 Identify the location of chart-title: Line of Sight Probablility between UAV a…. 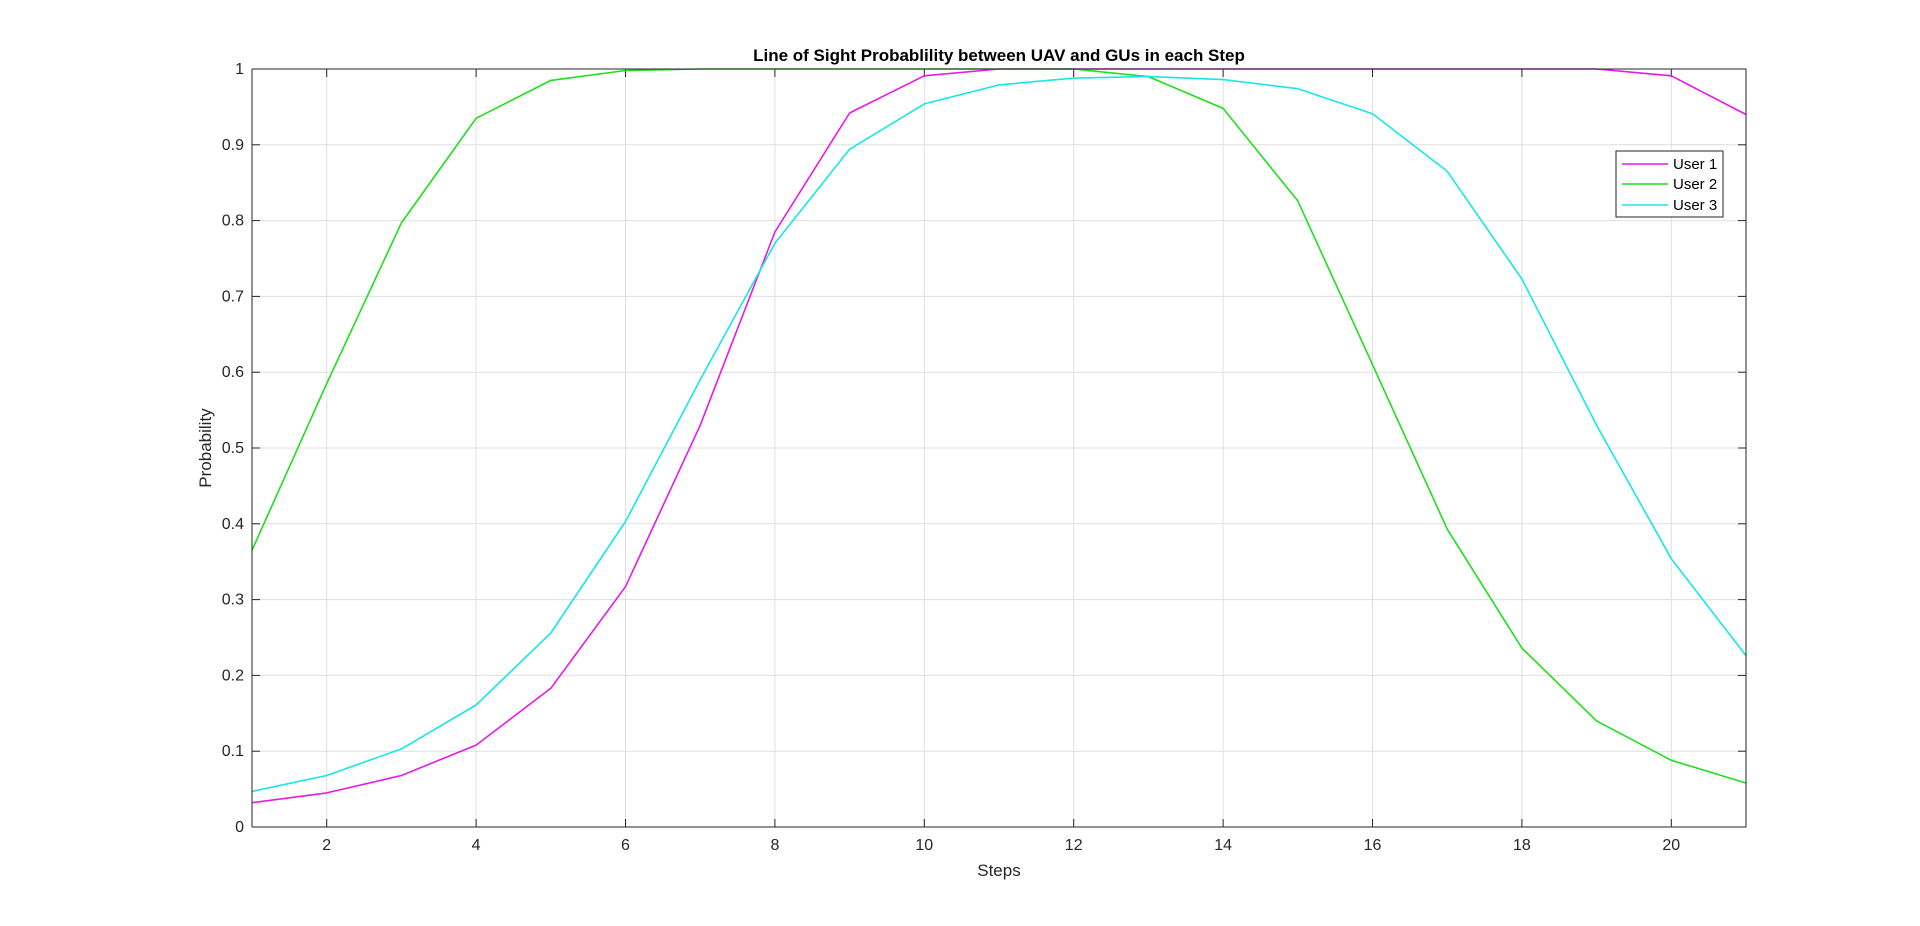
(999, 55).